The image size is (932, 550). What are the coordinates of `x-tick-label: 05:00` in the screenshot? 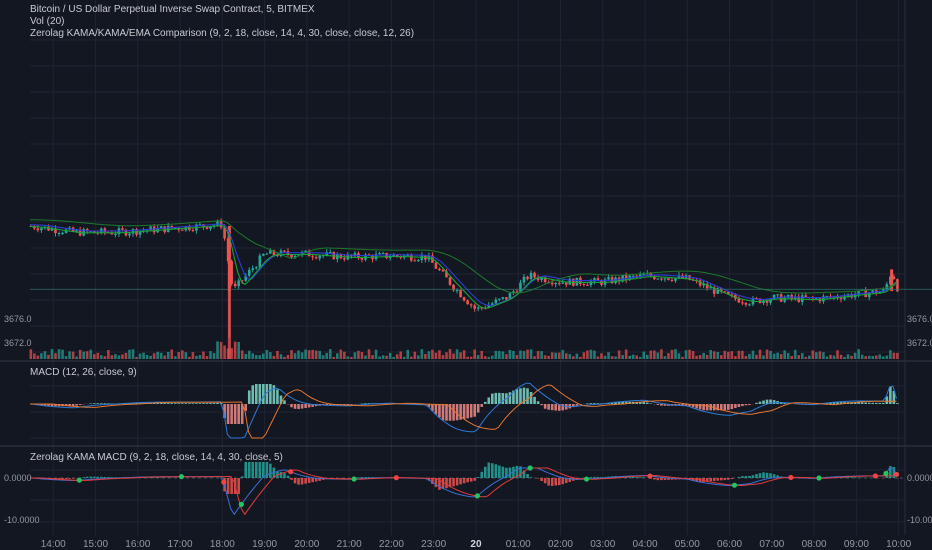 It's located at (687, 544).